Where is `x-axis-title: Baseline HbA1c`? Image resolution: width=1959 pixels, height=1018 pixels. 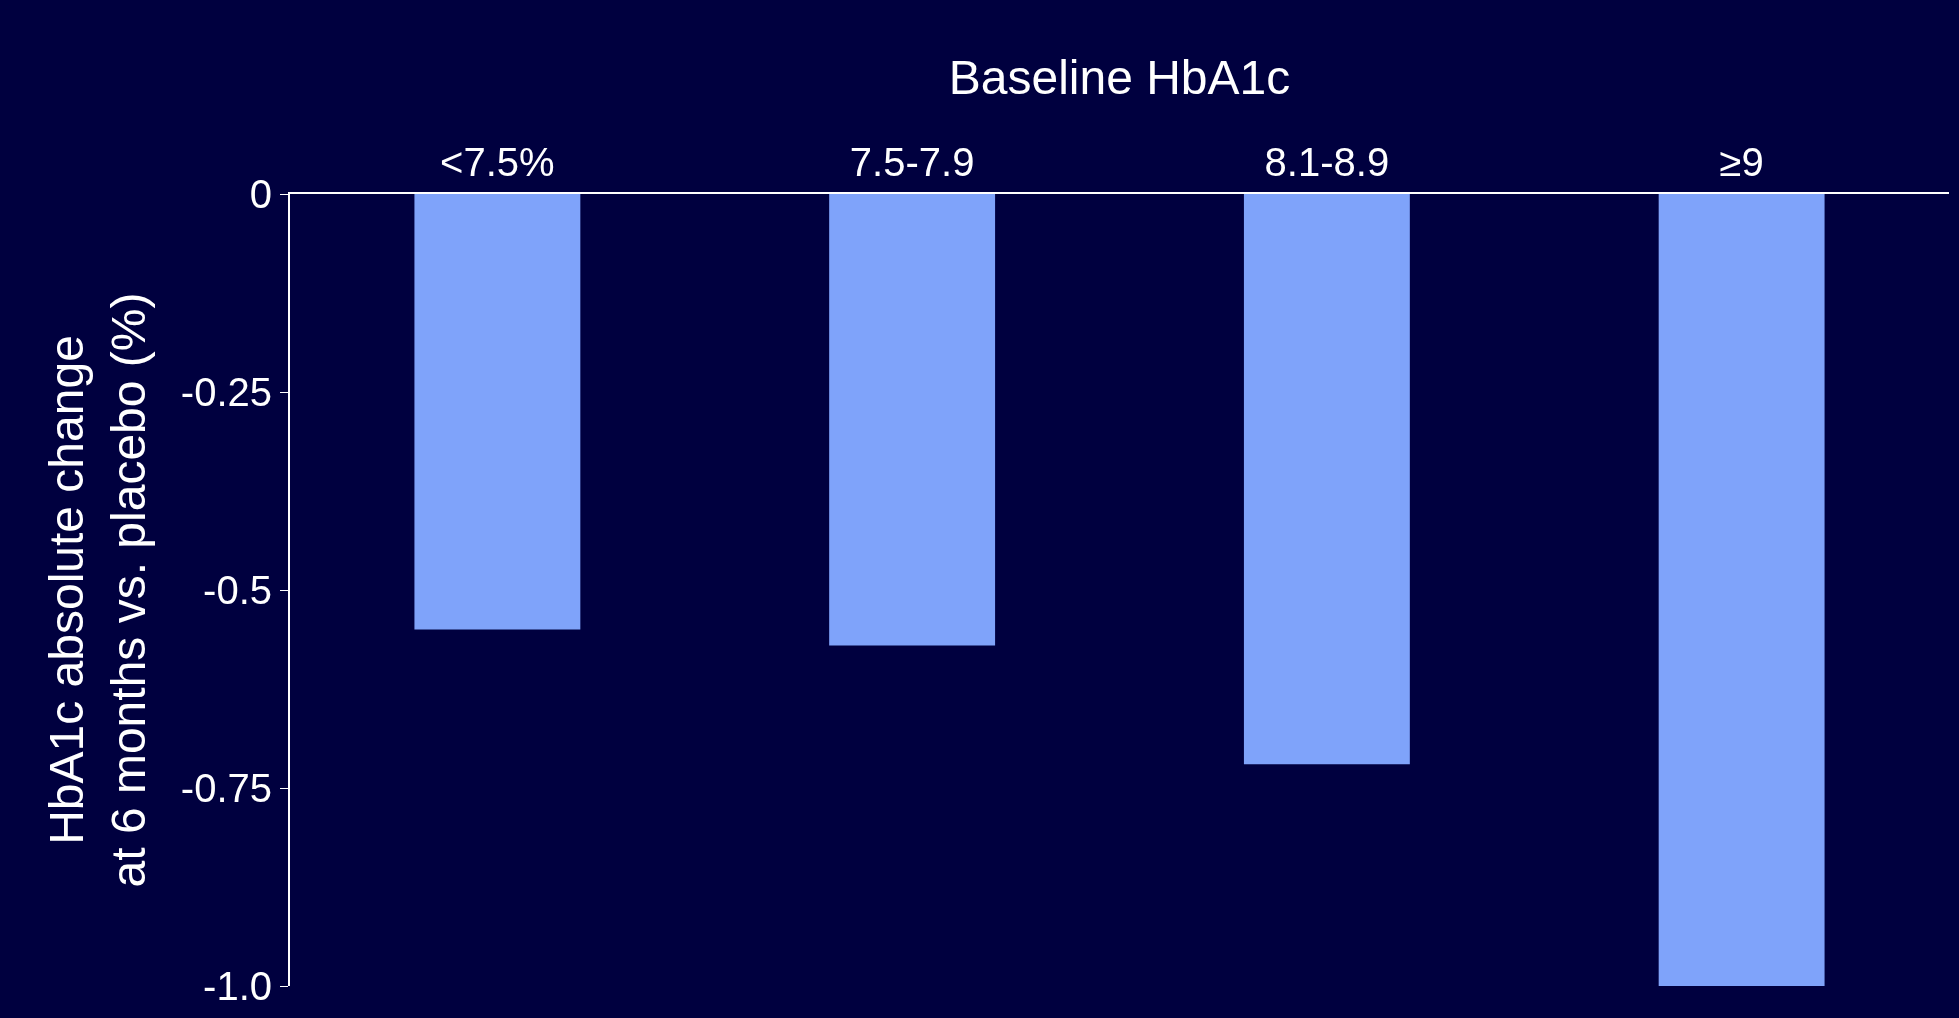 x-axis-title: Baseline HbA1c is located at coordinates (1119, 78).